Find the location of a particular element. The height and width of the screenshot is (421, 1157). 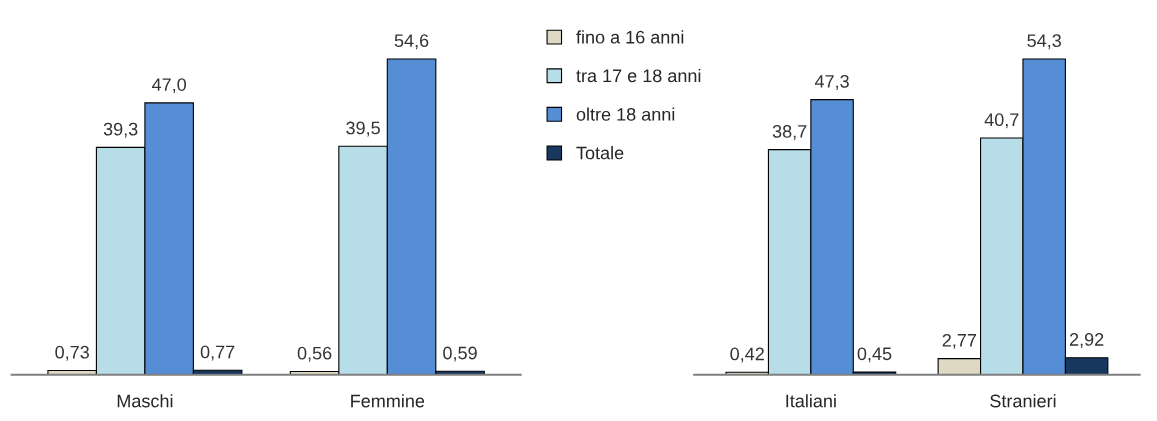

data-label: 2,92 is located at coordinates (1086, 340).